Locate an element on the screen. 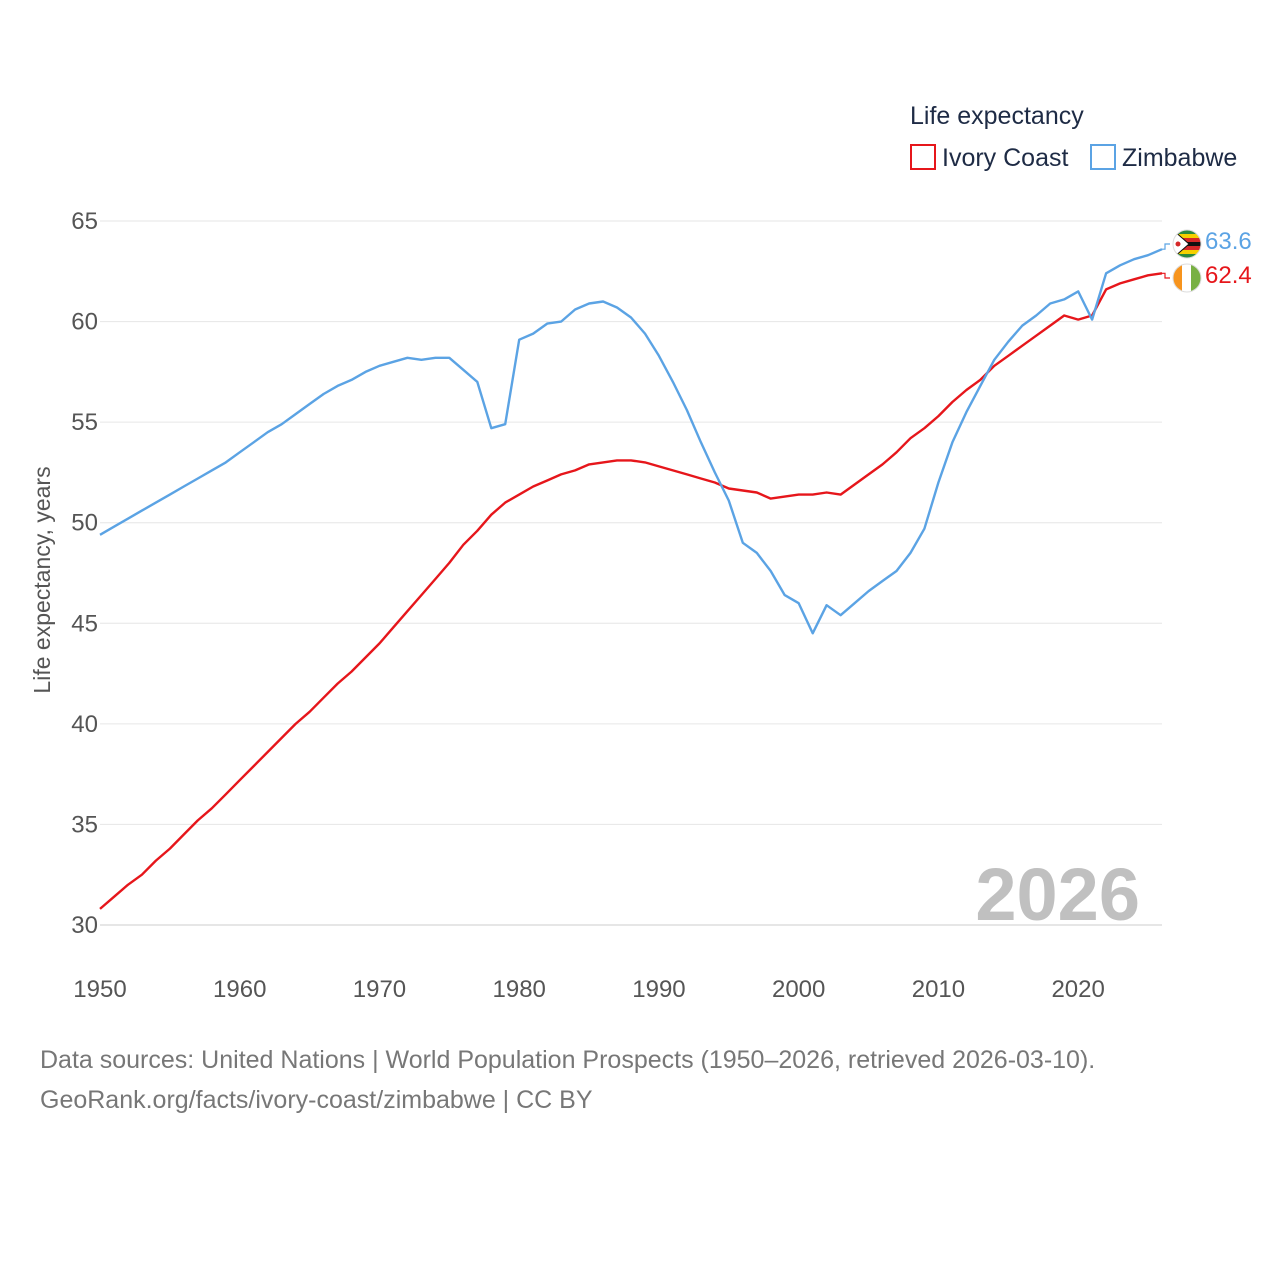  y-axis-label: Life expectancy, years is located at coordinates (42, 579).